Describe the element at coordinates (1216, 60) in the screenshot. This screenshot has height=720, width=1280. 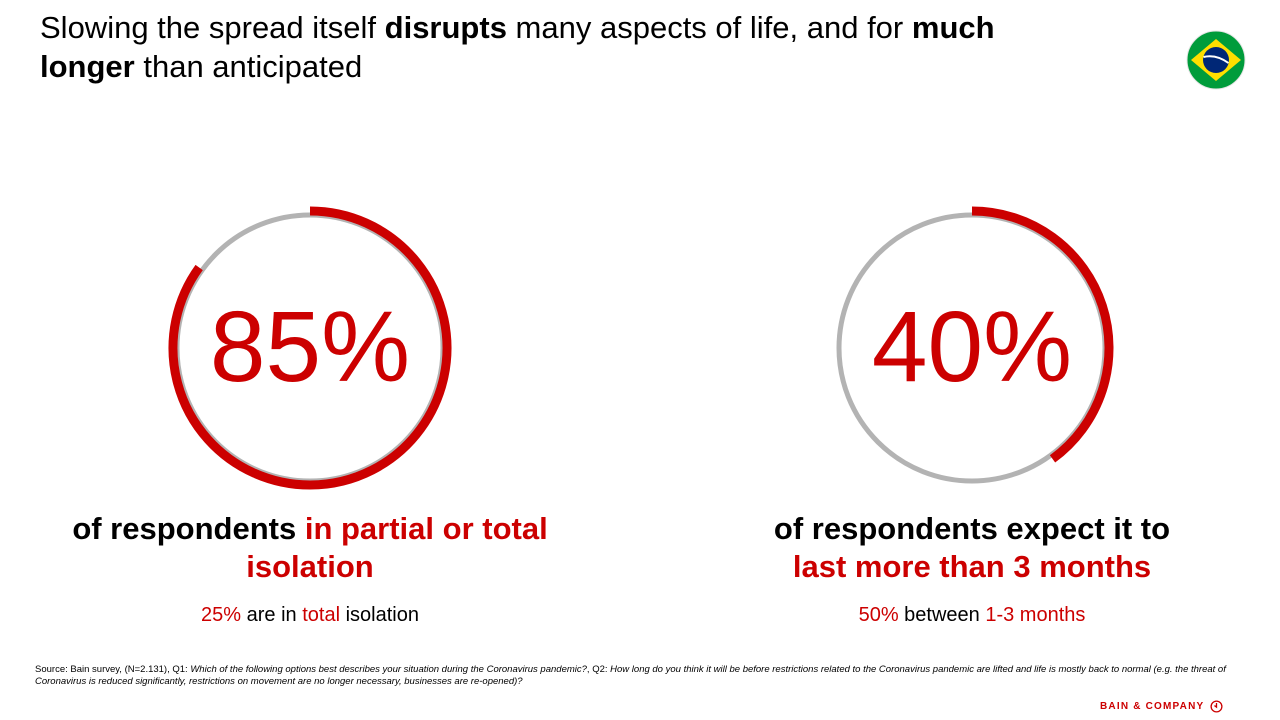
I see `brazil-flag-icon` at that location.